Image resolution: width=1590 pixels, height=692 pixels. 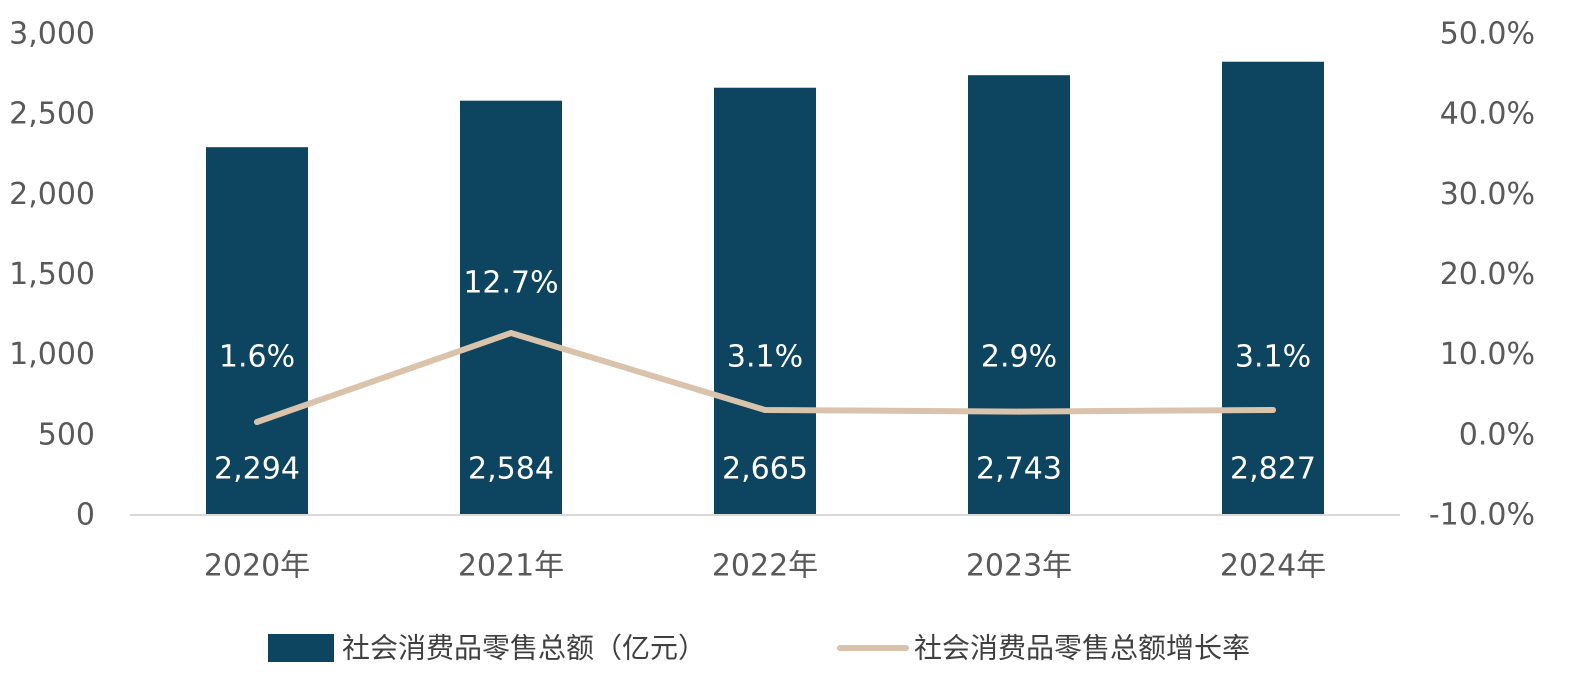 What do you see at coordinates (301, 648) in the screenshot?
I see `legend-bar-swatch` at bounding box center [301, 648].